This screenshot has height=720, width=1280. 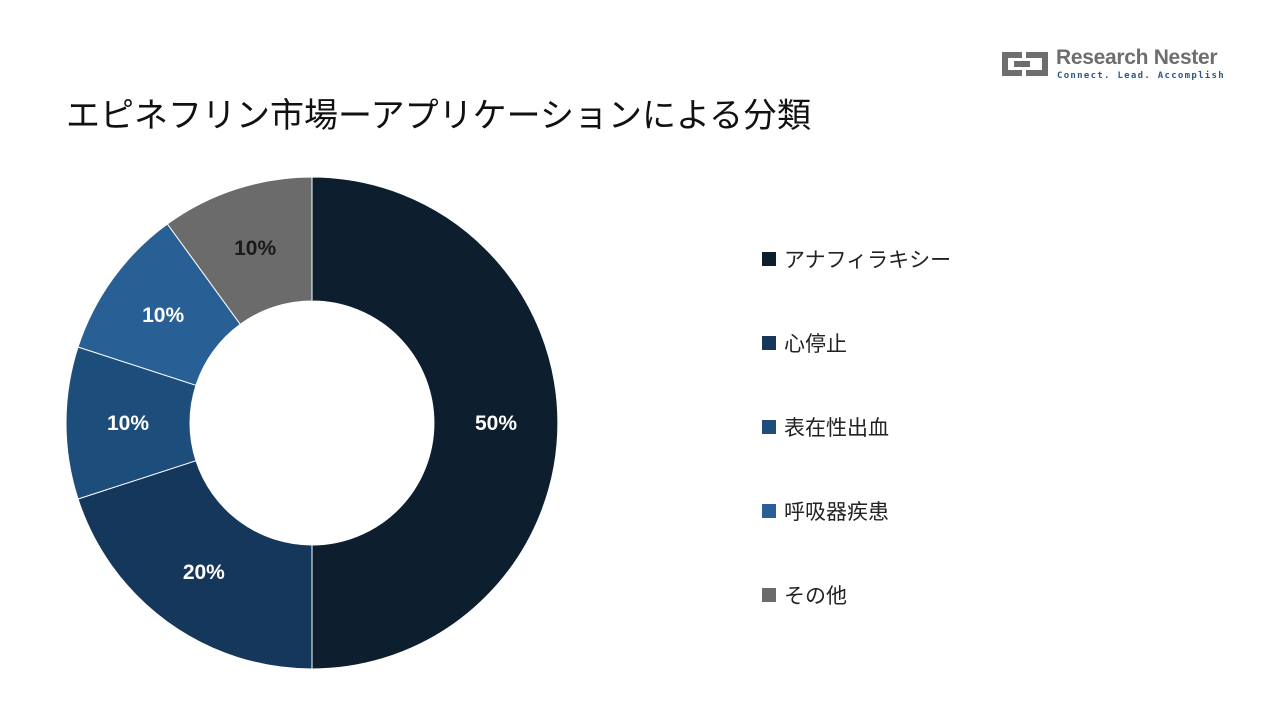 I want to click on legend-item-4: 呼吸器疾患, so click(x=856, y=511).